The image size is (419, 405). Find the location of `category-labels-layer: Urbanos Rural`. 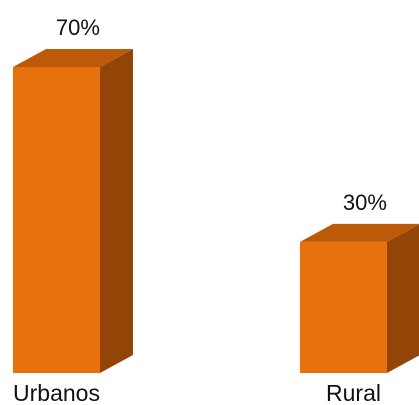

category-labels-layer: Urbanos Rural is located at coordinates (197, 392).